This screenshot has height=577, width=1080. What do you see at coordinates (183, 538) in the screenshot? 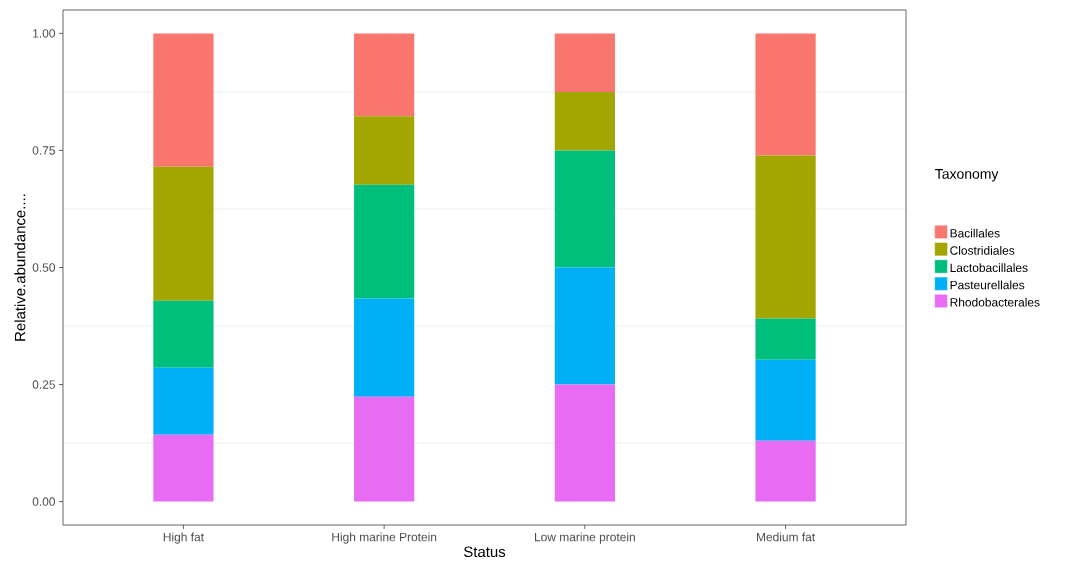
I see `x-tick-label: High fat` at bounding box center [183, 538].